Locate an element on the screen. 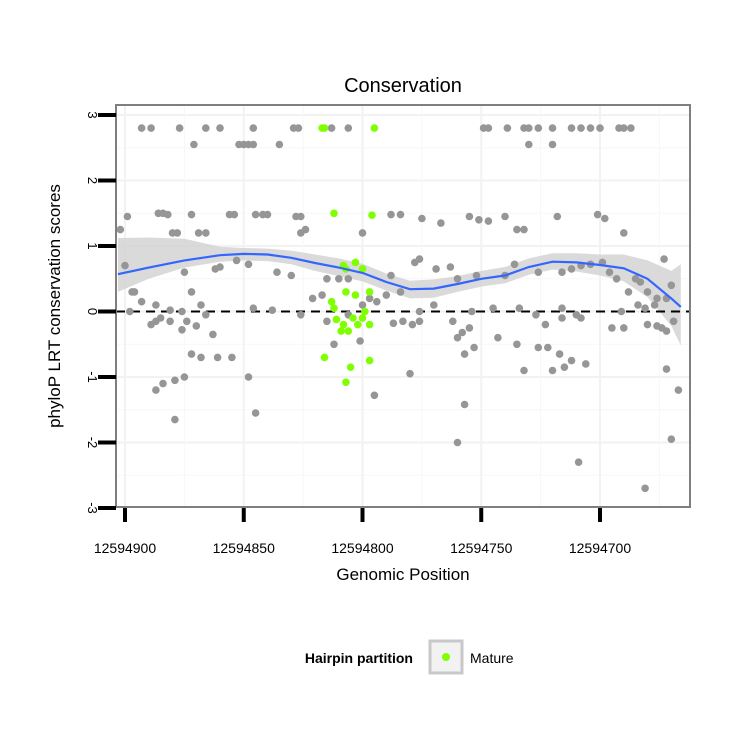 The height and width of the screenshot is (750, 750). y-axis: 3 2 1 0 -1 -2 -3 is located at coordinates (100, 312).